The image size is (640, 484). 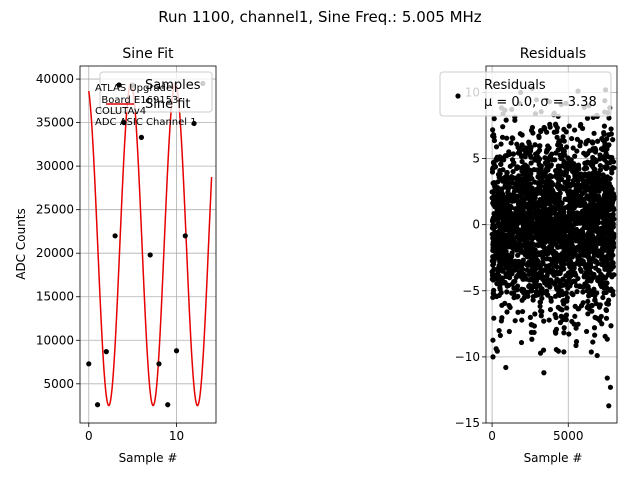 I want to click on sine-fit-title: Sine Fit, so click(x=148, y=54).